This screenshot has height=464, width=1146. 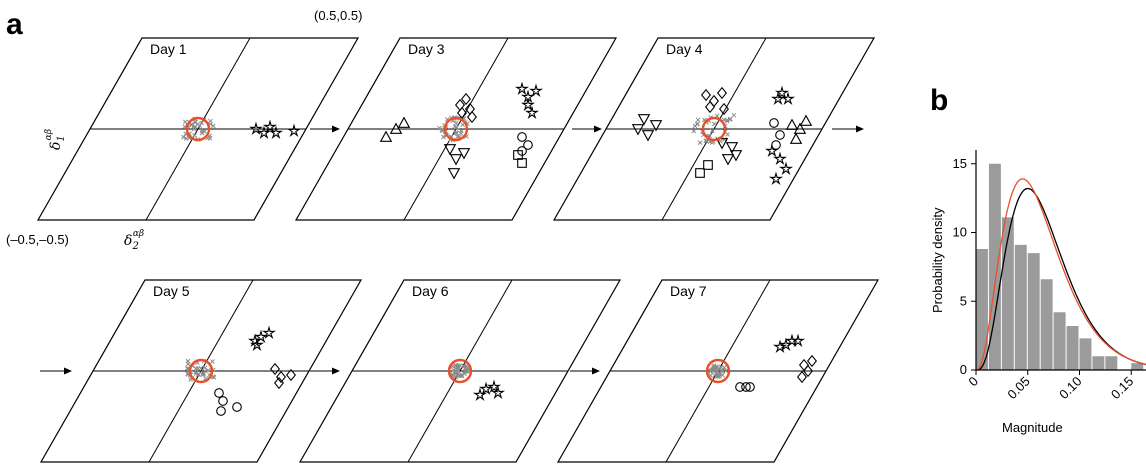 What do you see at coordinates (963, 300) in the screenshot?
I see `y-tick-label: 5` at bounding box center [963, 300].